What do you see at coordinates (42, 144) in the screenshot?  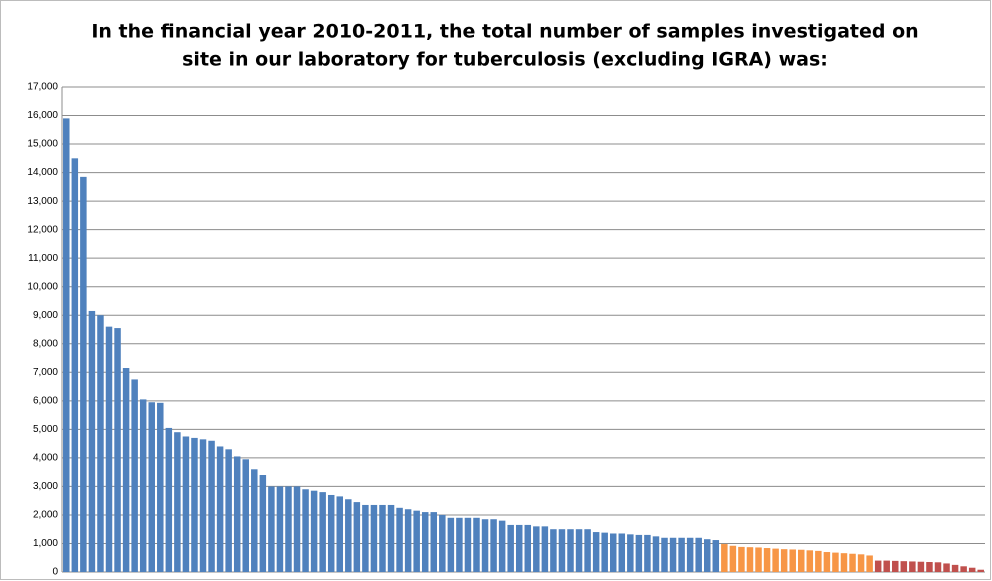 I see `y-tick-label: 15,000` at bounding box center [42, 144].